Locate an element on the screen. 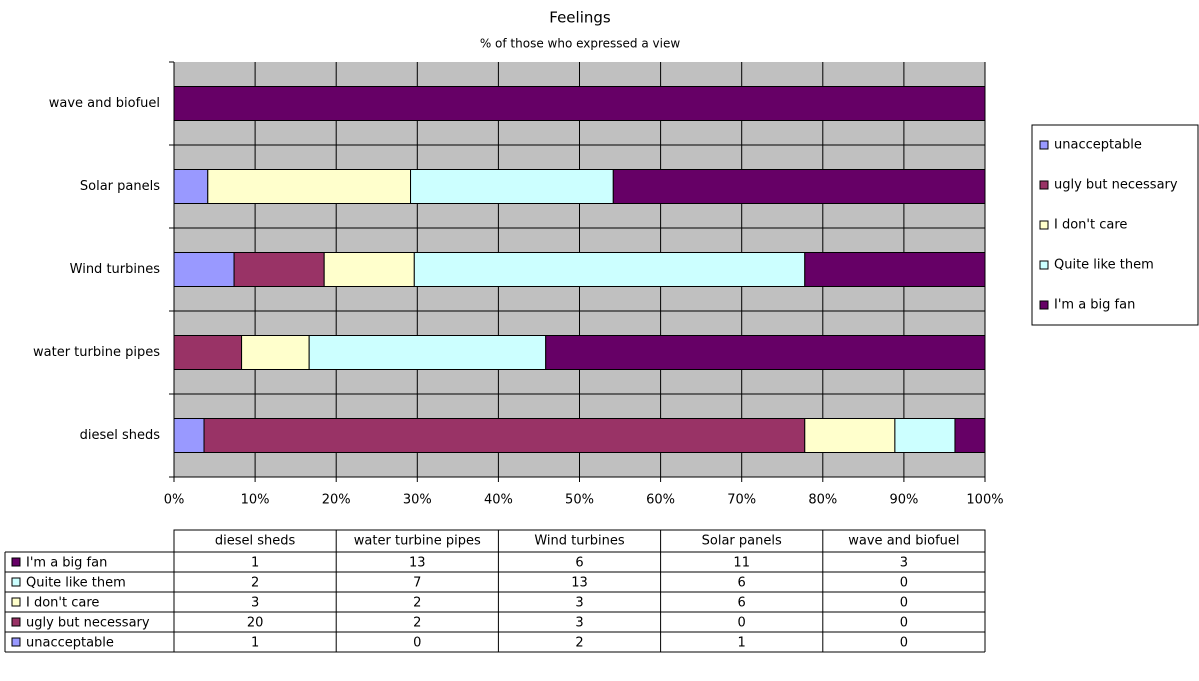  legend-label: Quite like them is located at coordinates (1104, 265).